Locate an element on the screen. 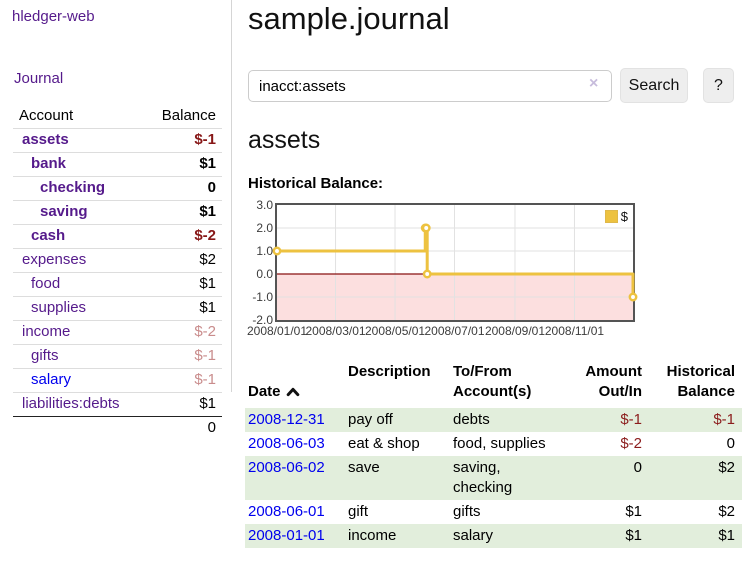 Image resolution: width=742 pixels, height=582 pixels. y-axis-tick-label: 0.0 is located at coordinates (264, 274).